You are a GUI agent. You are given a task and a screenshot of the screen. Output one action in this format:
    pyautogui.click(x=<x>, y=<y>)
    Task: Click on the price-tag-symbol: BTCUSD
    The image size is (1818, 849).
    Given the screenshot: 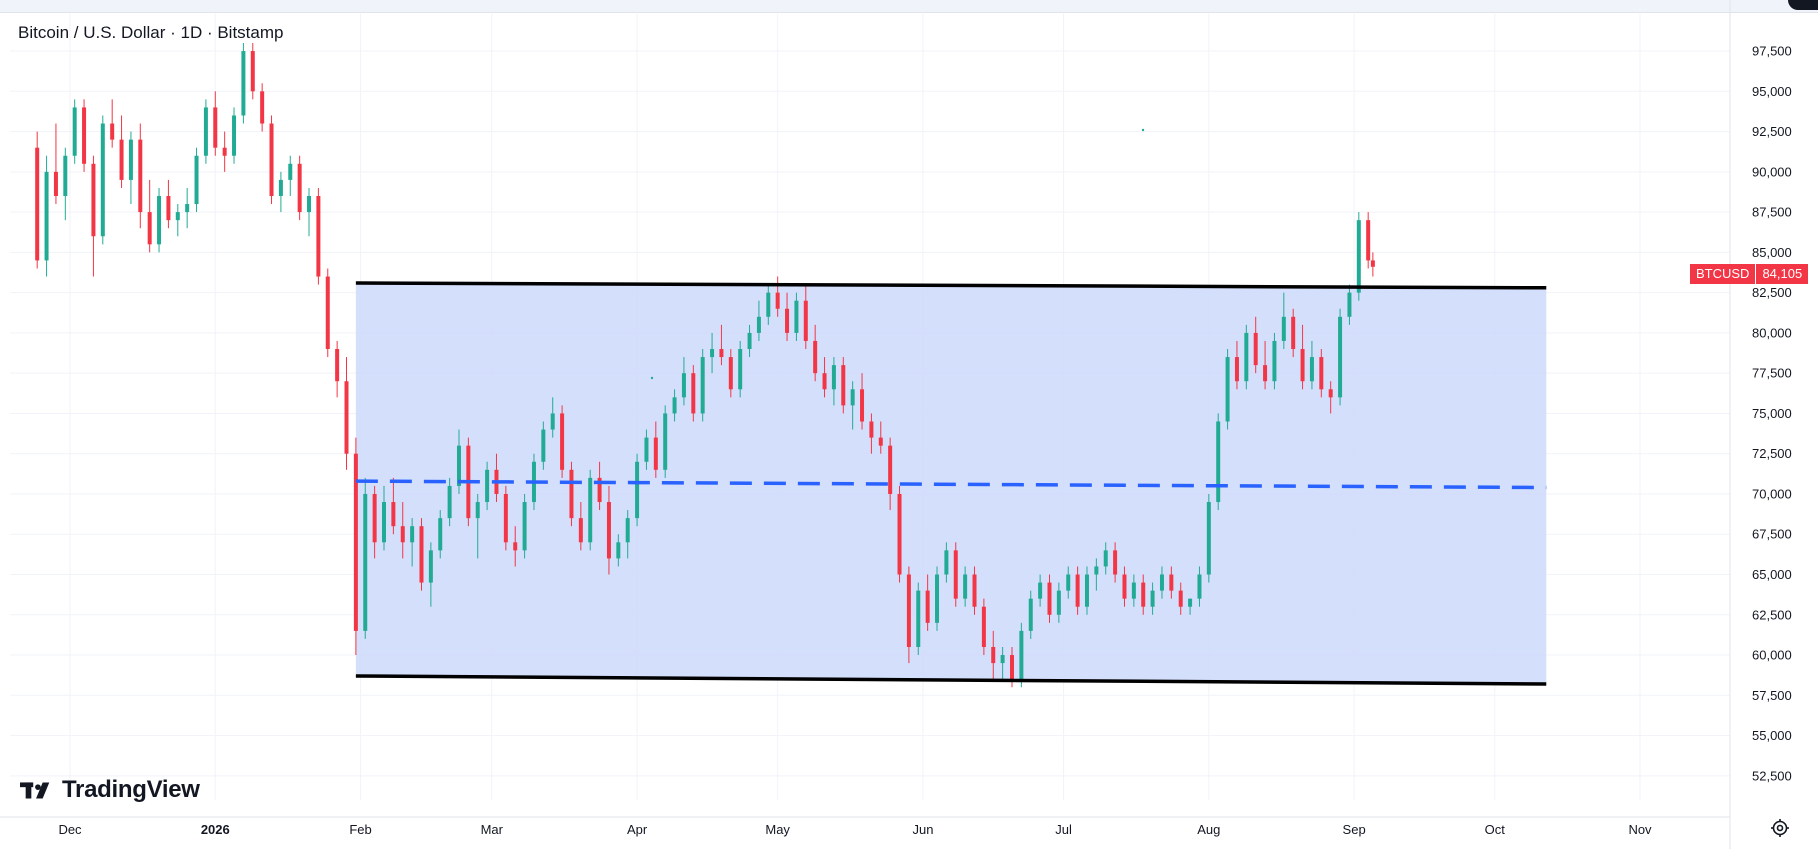 What is the action you would take?
    pyautogui.click(x=1723, y=274)
    